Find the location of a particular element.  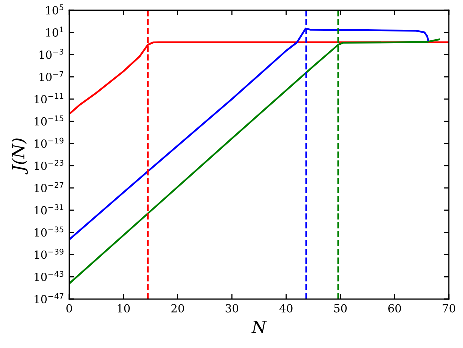

x-tick-label: 20 is located at coordinates (178, 308).